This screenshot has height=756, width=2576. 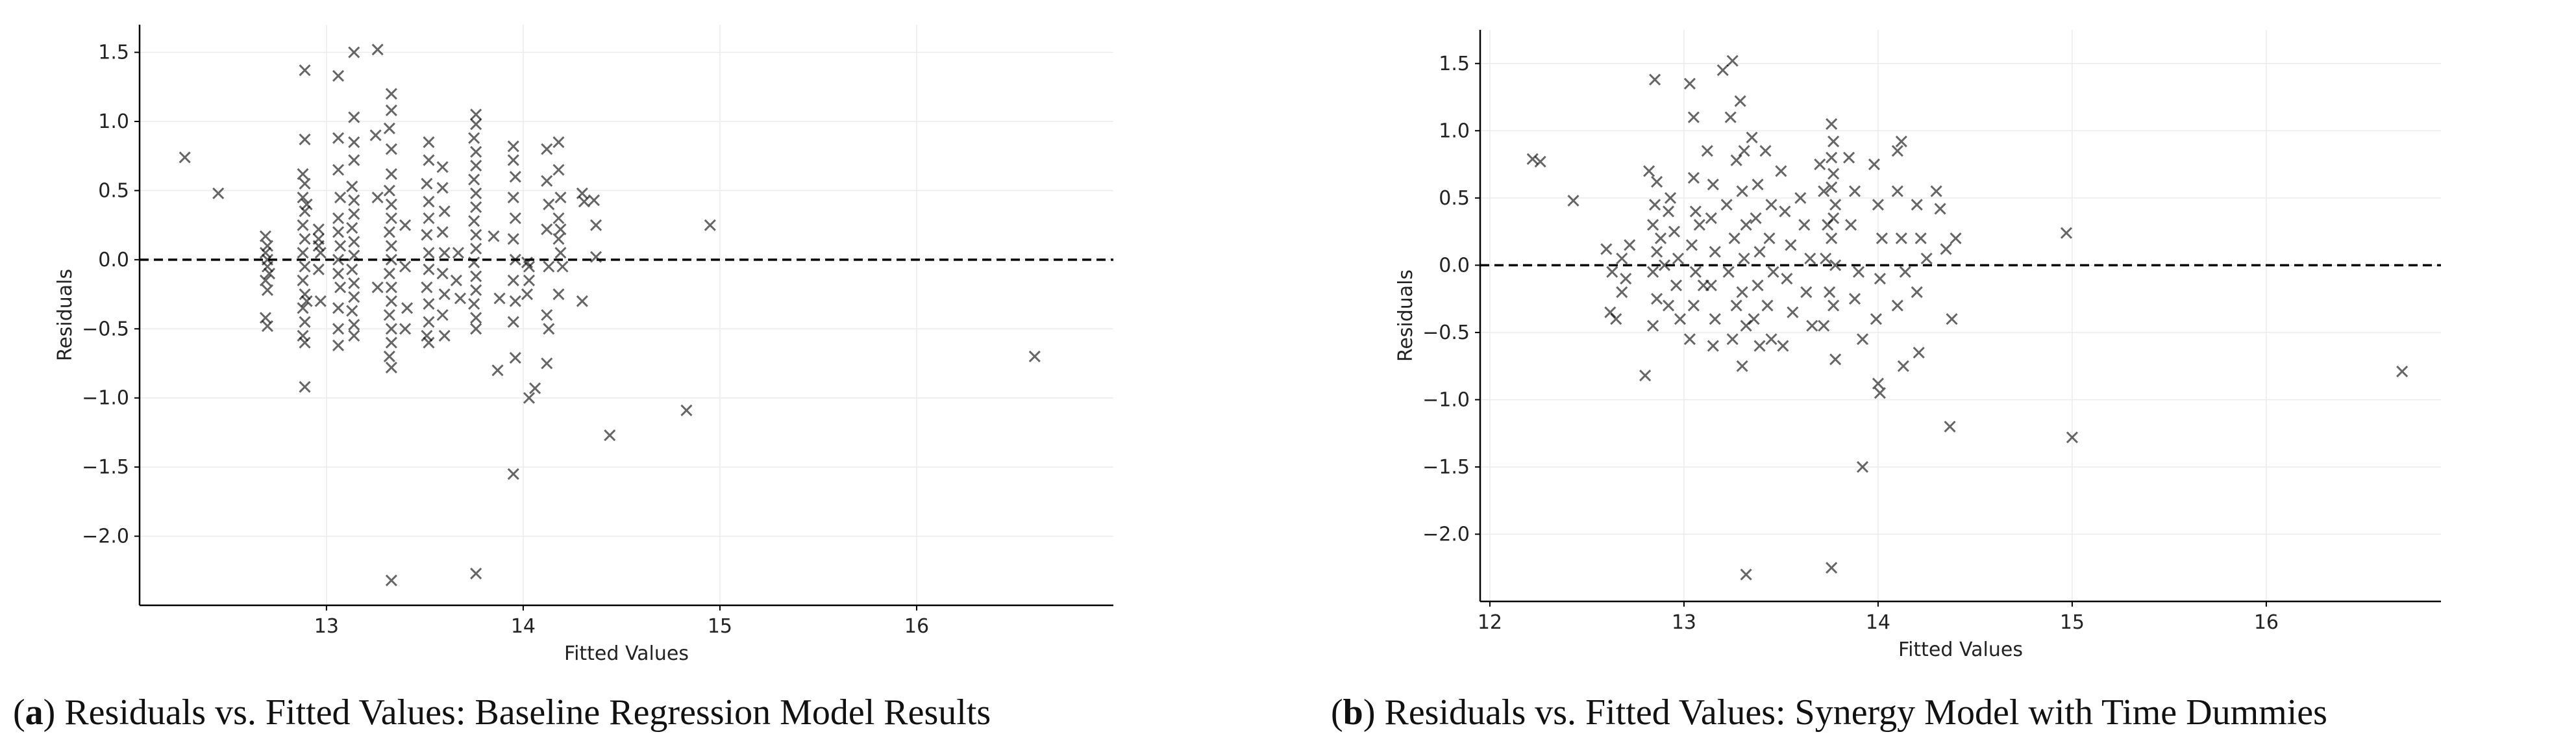 What do you see at coordinates (105, 536) in the screenshot?
I see `y-tick-label: −2.0` at bounding box center [105, 536].